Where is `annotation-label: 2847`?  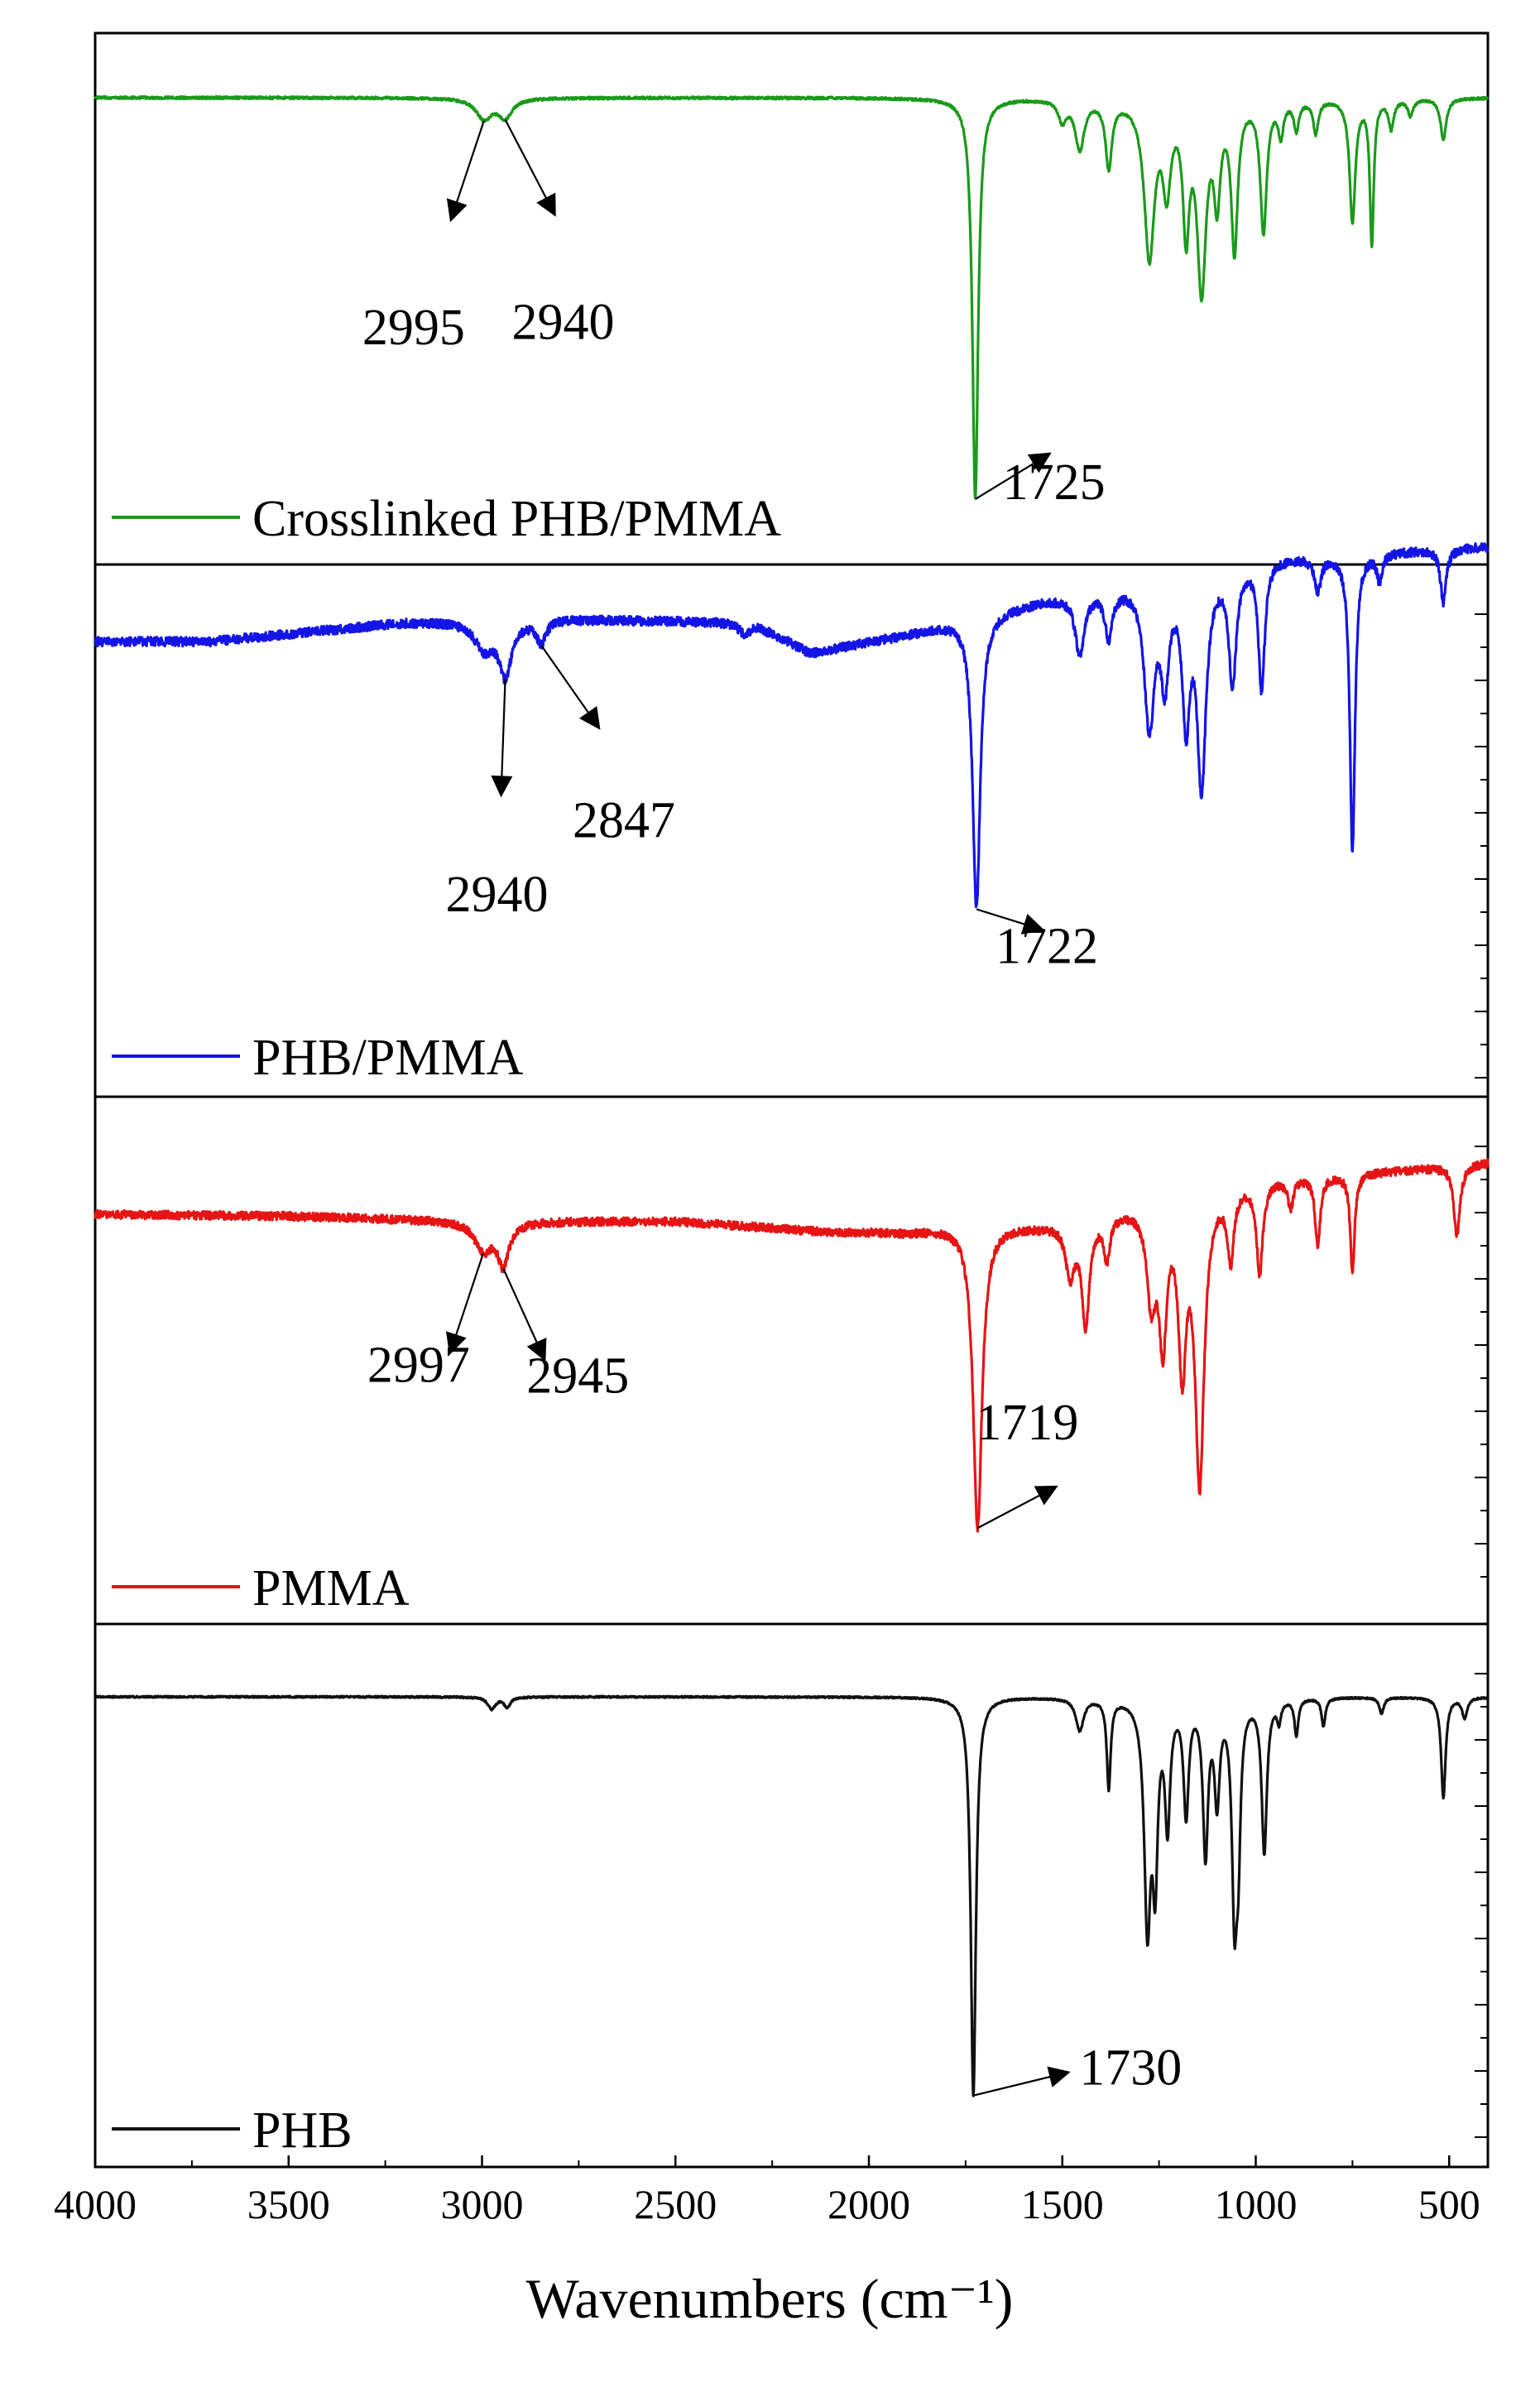 annotation-label: 2847 is located at coordinates (624, 821).